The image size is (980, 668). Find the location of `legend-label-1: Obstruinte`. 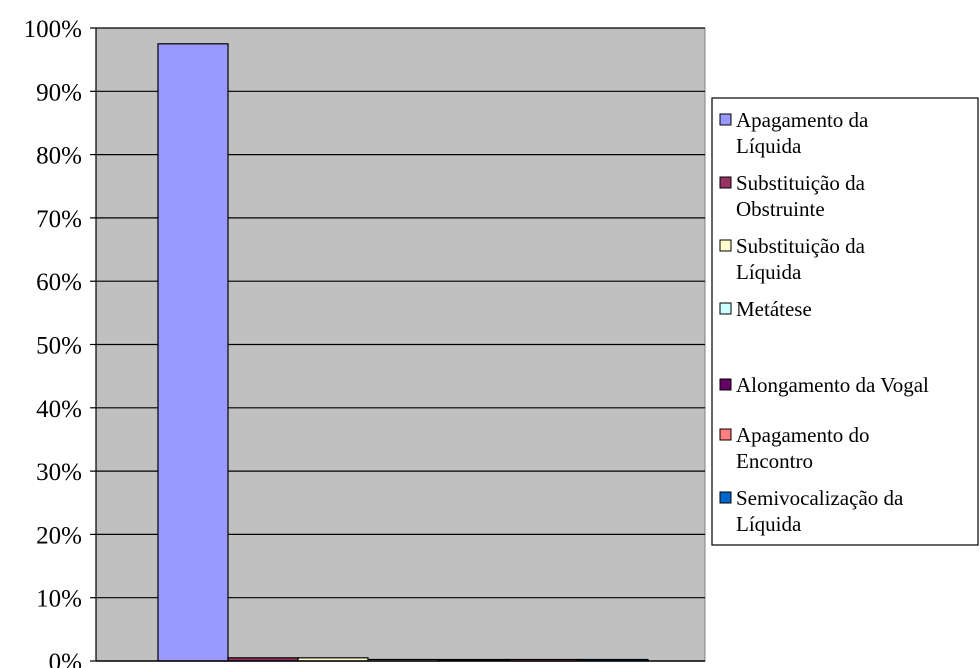

legend-label-1: Obstruinte is located at coordinates (780, 209).